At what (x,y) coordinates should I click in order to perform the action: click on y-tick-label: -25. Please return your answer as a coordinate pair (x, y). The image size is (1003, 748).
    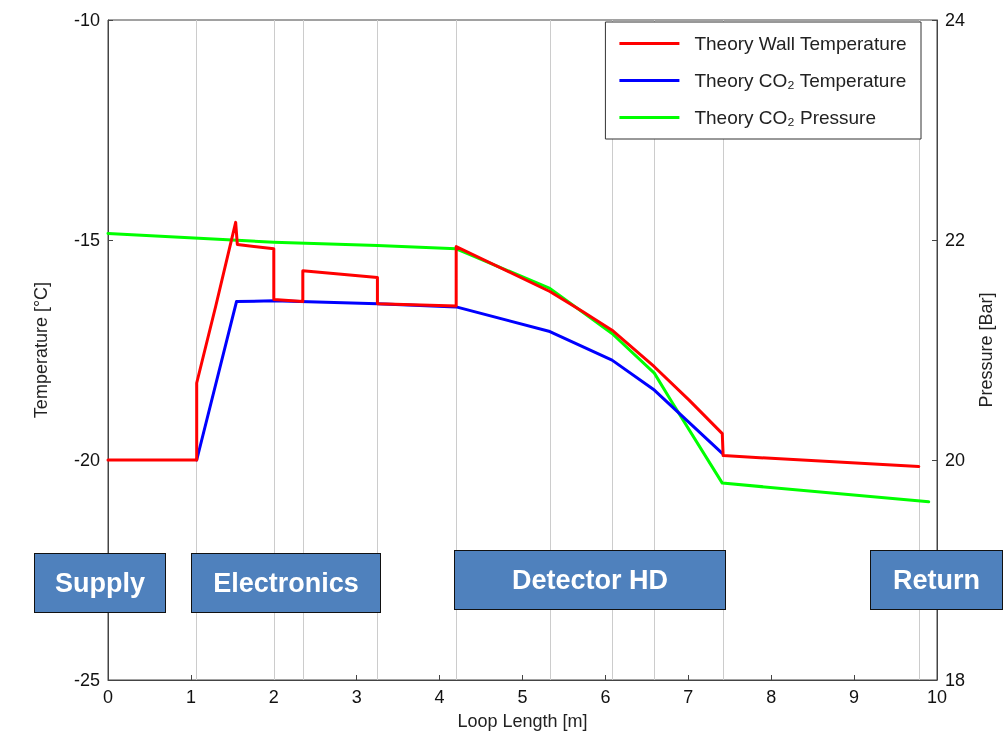
    Looking at the image, I should click on (86, 680).